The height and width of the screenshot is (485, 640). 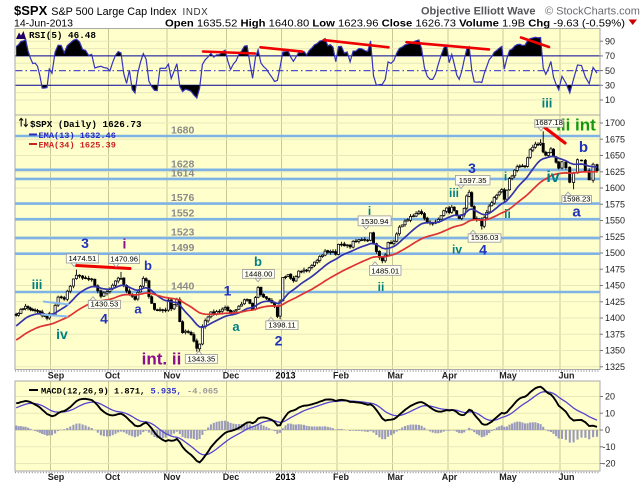 I want to click on svg-text: 1400, so click(x=615, y=318).